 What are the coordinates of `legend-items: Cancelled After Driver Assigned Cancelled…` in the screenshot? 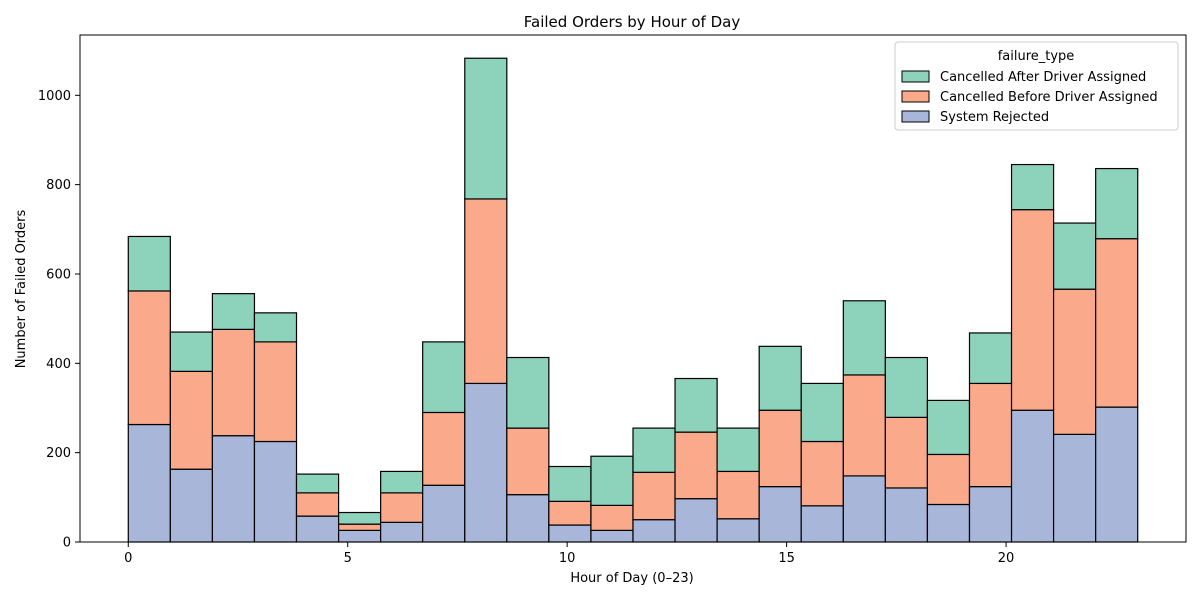 It's located at (1029, 97).